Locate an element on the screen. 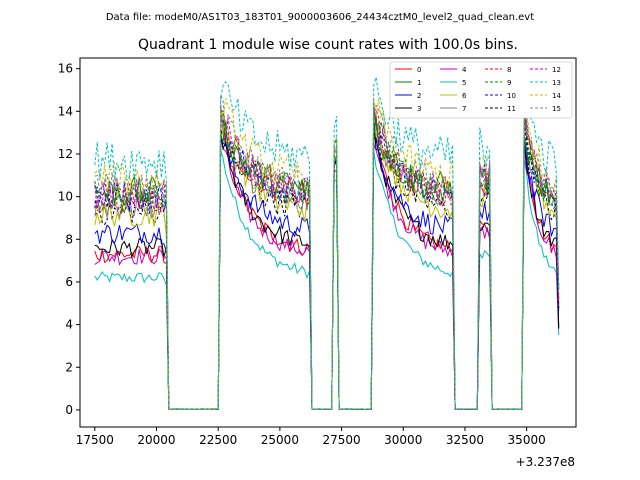 The width and height of the screenshot is (640, 480). x-tick-label: 32500 is located at coordinates (465, 440).